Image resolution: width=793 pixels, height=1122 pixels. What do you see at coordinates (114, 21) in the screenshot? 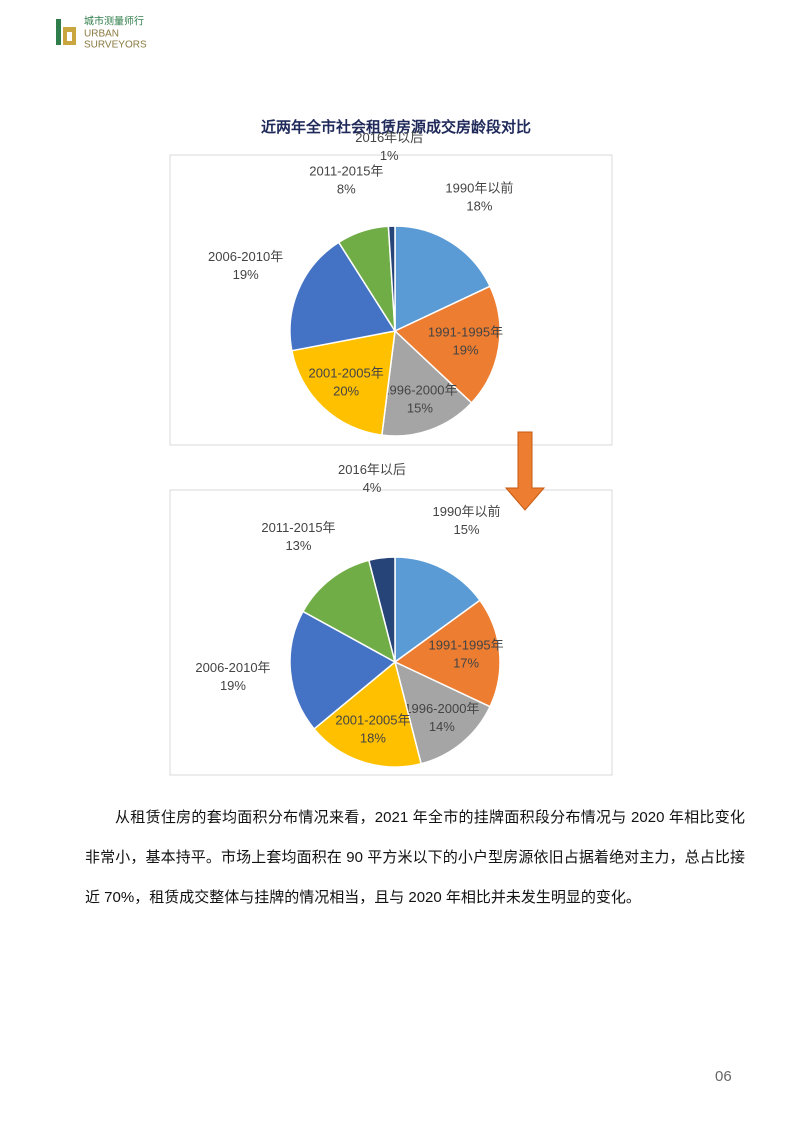
I see `logo-cn: 城市测量师行` at bounding box center [114, 21].